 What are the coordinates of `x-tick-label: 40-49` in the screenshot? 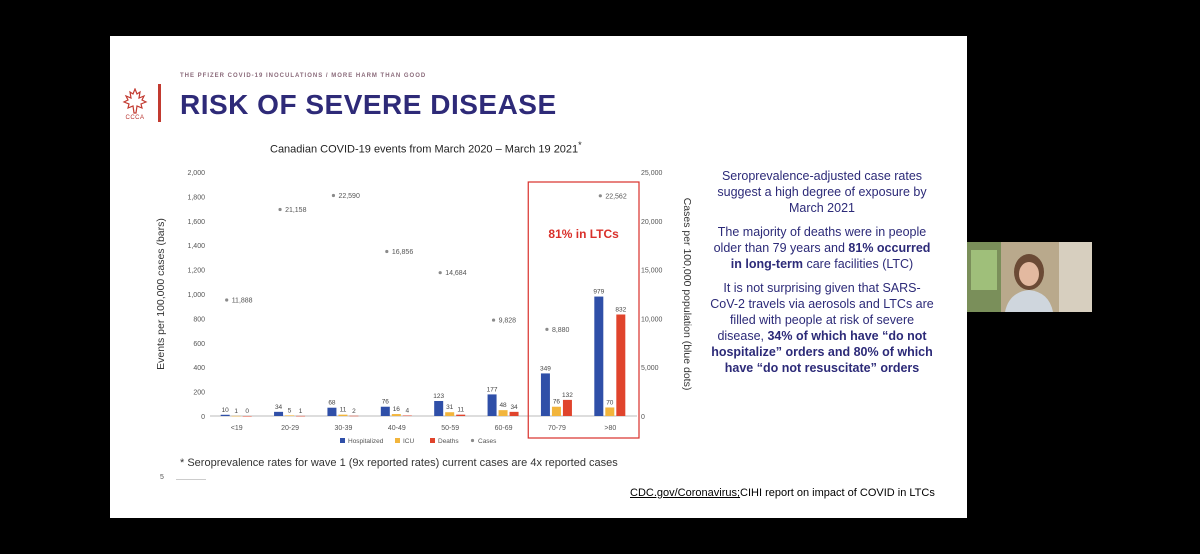 It's located at (397, 428).